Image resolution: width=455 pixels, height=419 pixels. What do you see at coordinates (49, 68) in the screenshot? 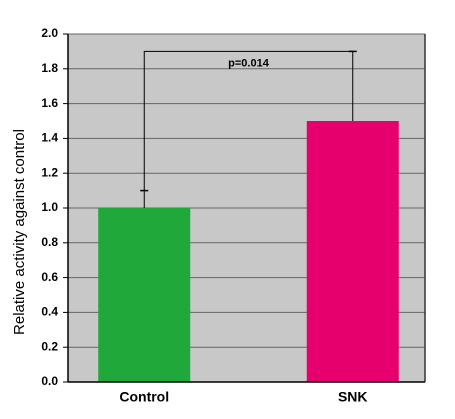
I see `y-tick-label: 1.8` at bounding box center [49, 68].